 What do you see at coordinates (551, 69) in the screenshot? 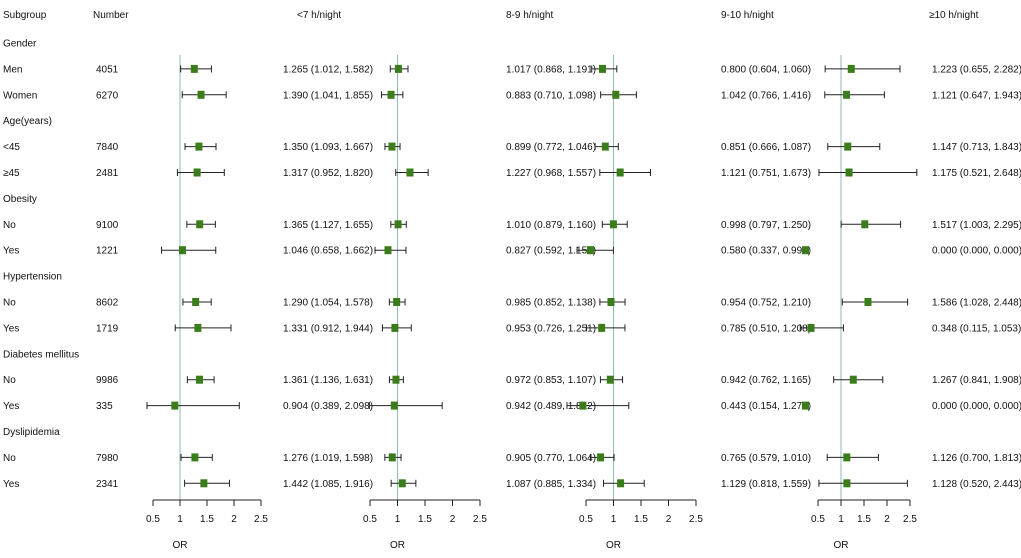
I see `or-ci-label: 1.017 (0.868, 1.191)` at bounding box center [551, 69].